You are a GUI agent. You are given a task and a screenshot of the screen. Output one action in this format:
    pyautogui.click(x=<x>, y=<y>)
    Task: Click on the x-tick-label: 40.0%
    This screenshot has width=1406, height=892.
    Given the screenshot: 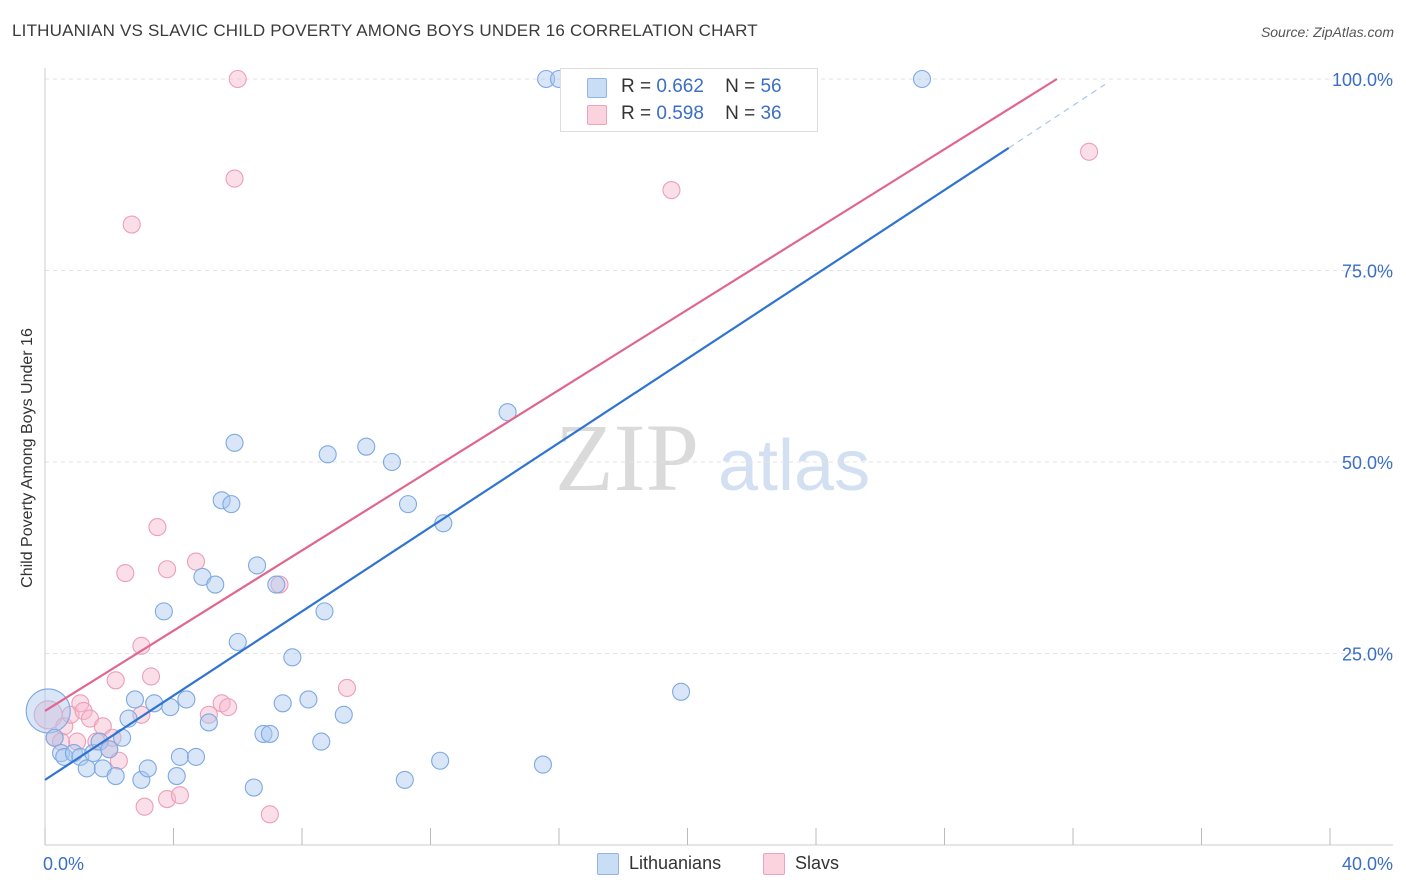 What is the action you would take?
    pyautogui.click(x=1367, y=864)
    